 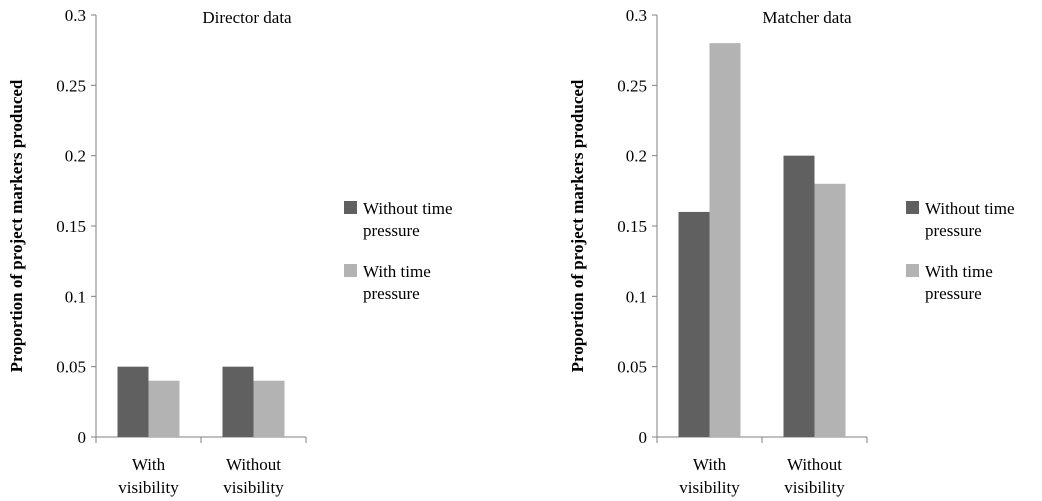 What do you see at coordinates (247, 17) in the screenshot?
I see `chart-title: Director data` at bounding box center [247, 17].